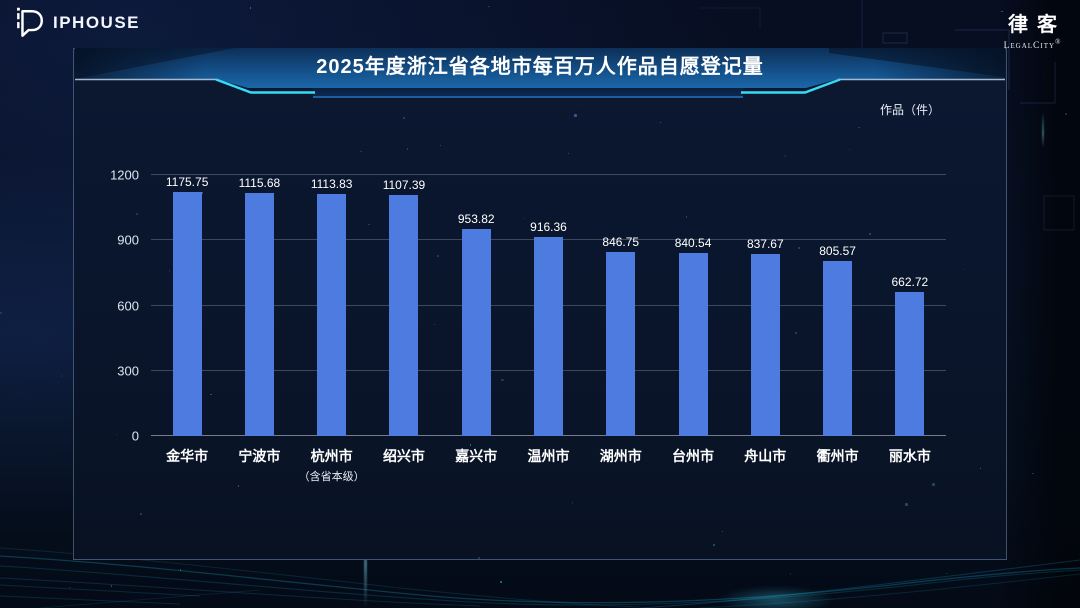 The image size is (1080, 608). What do you see at coordinates (404, 185) in the screenshot?
I see `value-label: 1107.39` at bounding box center [404, 185].